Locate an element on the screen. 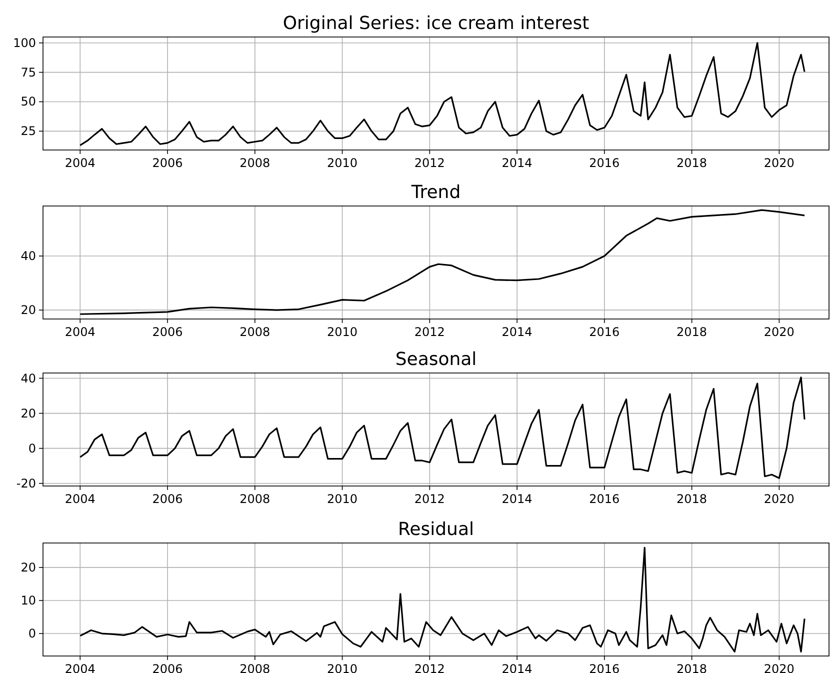 The height and width of the screenshot is (673, 830). y-tick-label: -20 is located at coordinates (26, 483).